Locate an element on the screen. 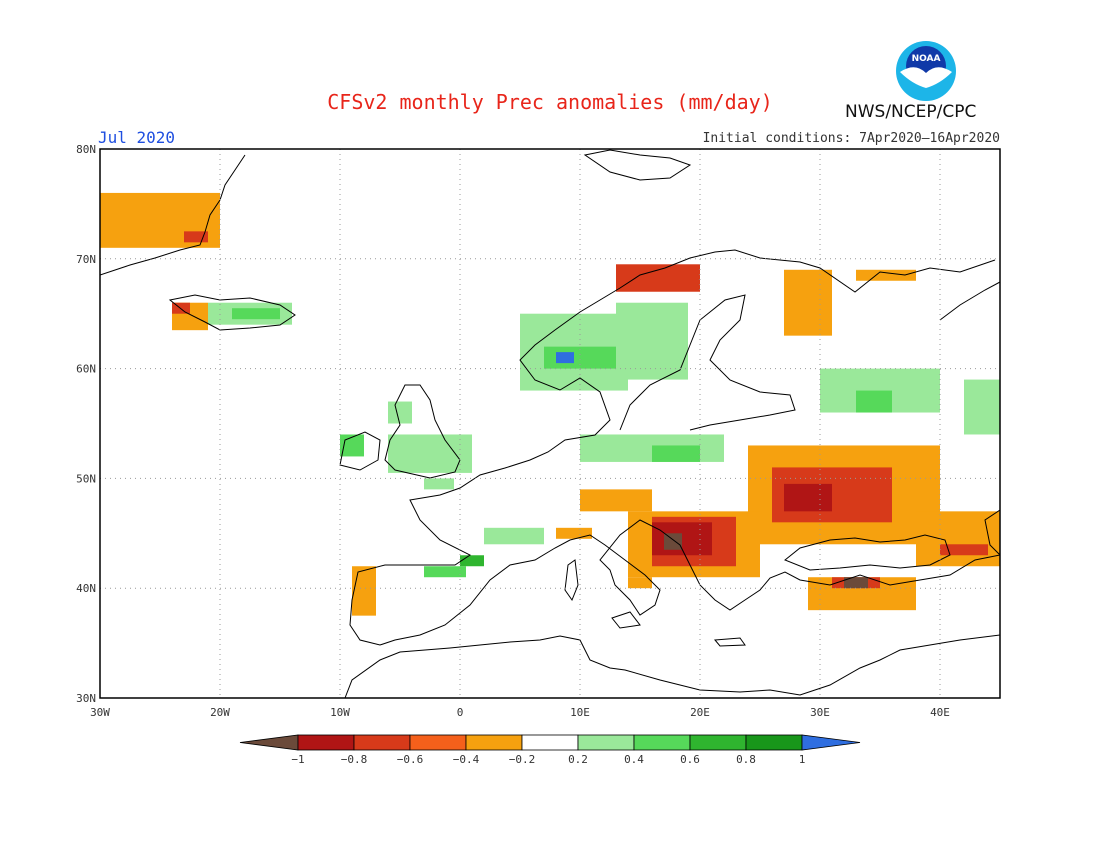 This screenshot has width=1100, height=850. lon-tick-label: 30W is located at coordinates (100, 712).